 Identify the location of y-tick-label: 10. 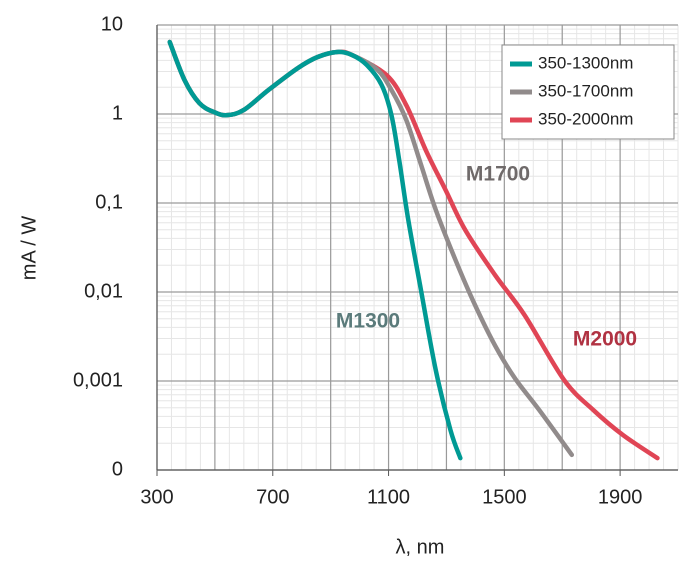
(112, 24).